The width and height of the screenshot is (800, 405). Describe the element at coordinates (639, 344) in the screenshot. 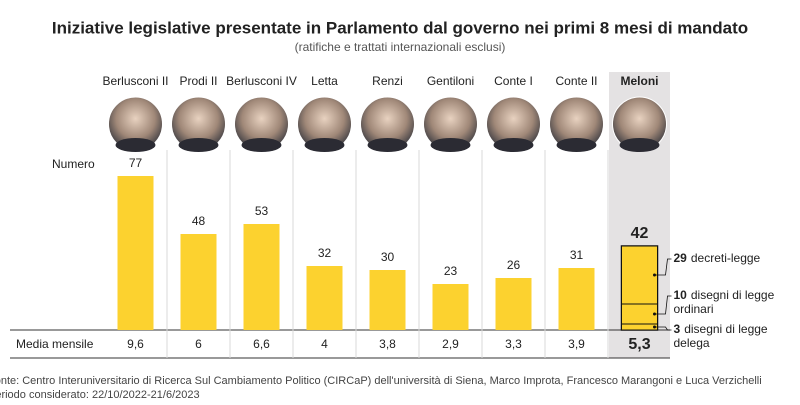

I see `monthly-average: 5,3` at that location.